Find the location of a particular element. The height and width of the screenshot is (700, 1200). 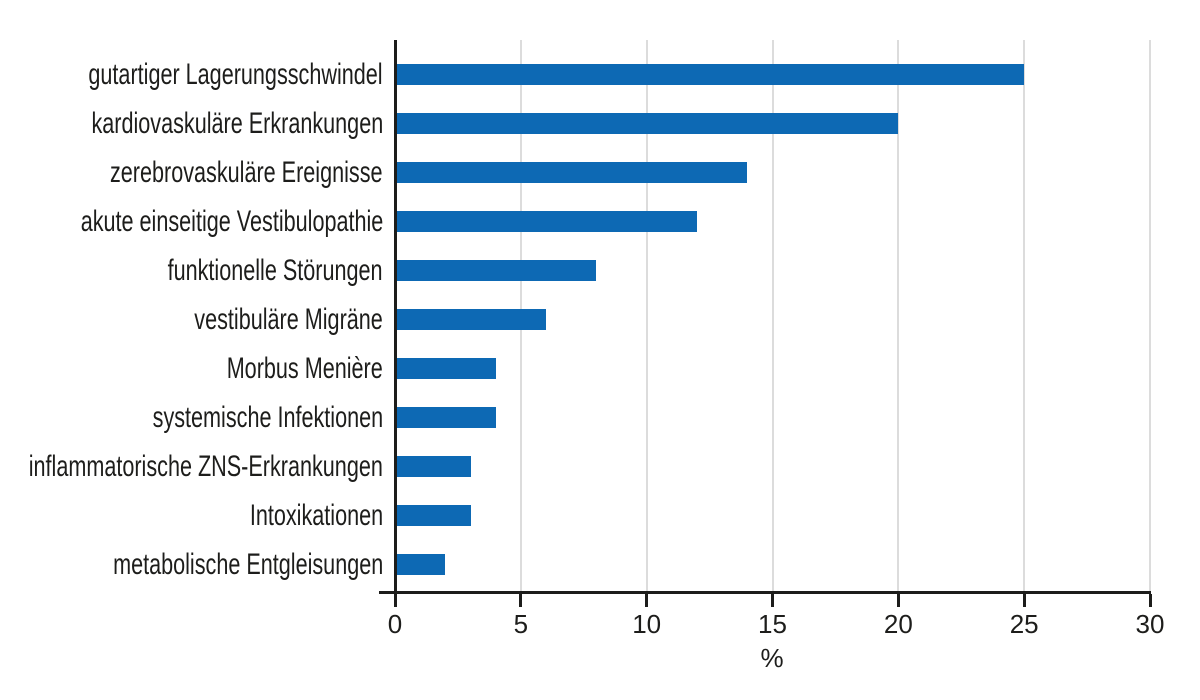

category-label: systemische Infektionen is located at coordinates (267, 417).